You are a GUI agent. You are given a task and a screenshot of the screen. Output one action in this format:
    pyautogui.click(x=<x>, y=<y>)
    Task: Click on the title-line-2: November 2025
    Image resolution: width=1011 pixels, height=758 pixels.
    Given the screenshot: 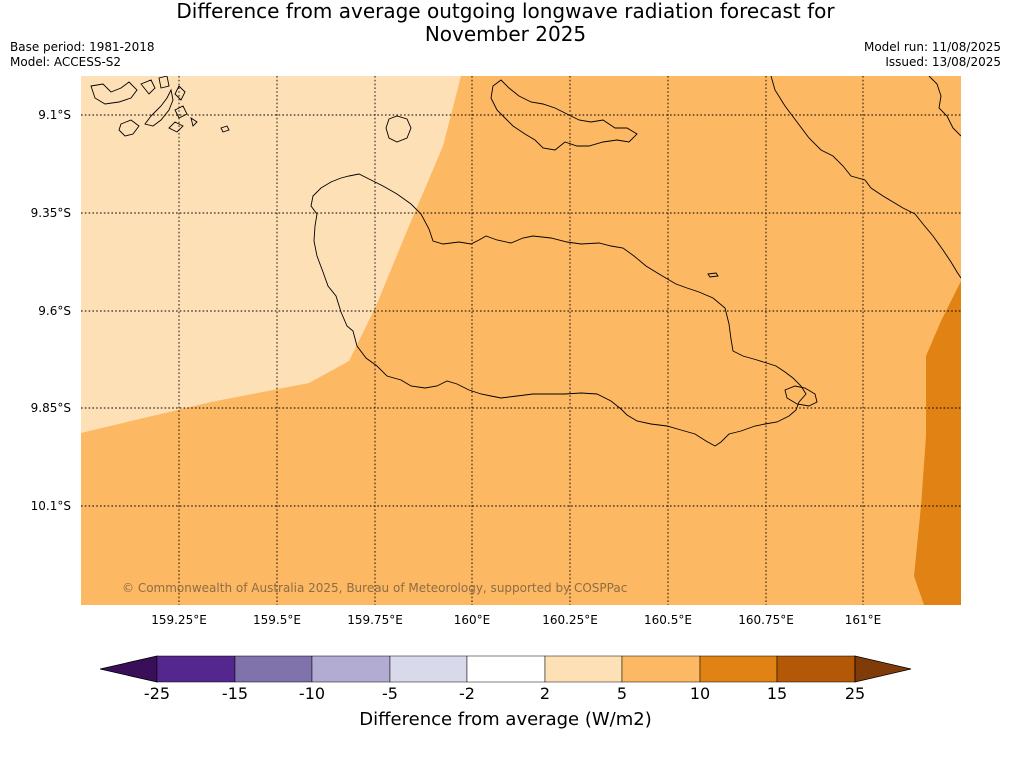 What is the action you would take?
    pyautogui.click(x=505, y=34)
    